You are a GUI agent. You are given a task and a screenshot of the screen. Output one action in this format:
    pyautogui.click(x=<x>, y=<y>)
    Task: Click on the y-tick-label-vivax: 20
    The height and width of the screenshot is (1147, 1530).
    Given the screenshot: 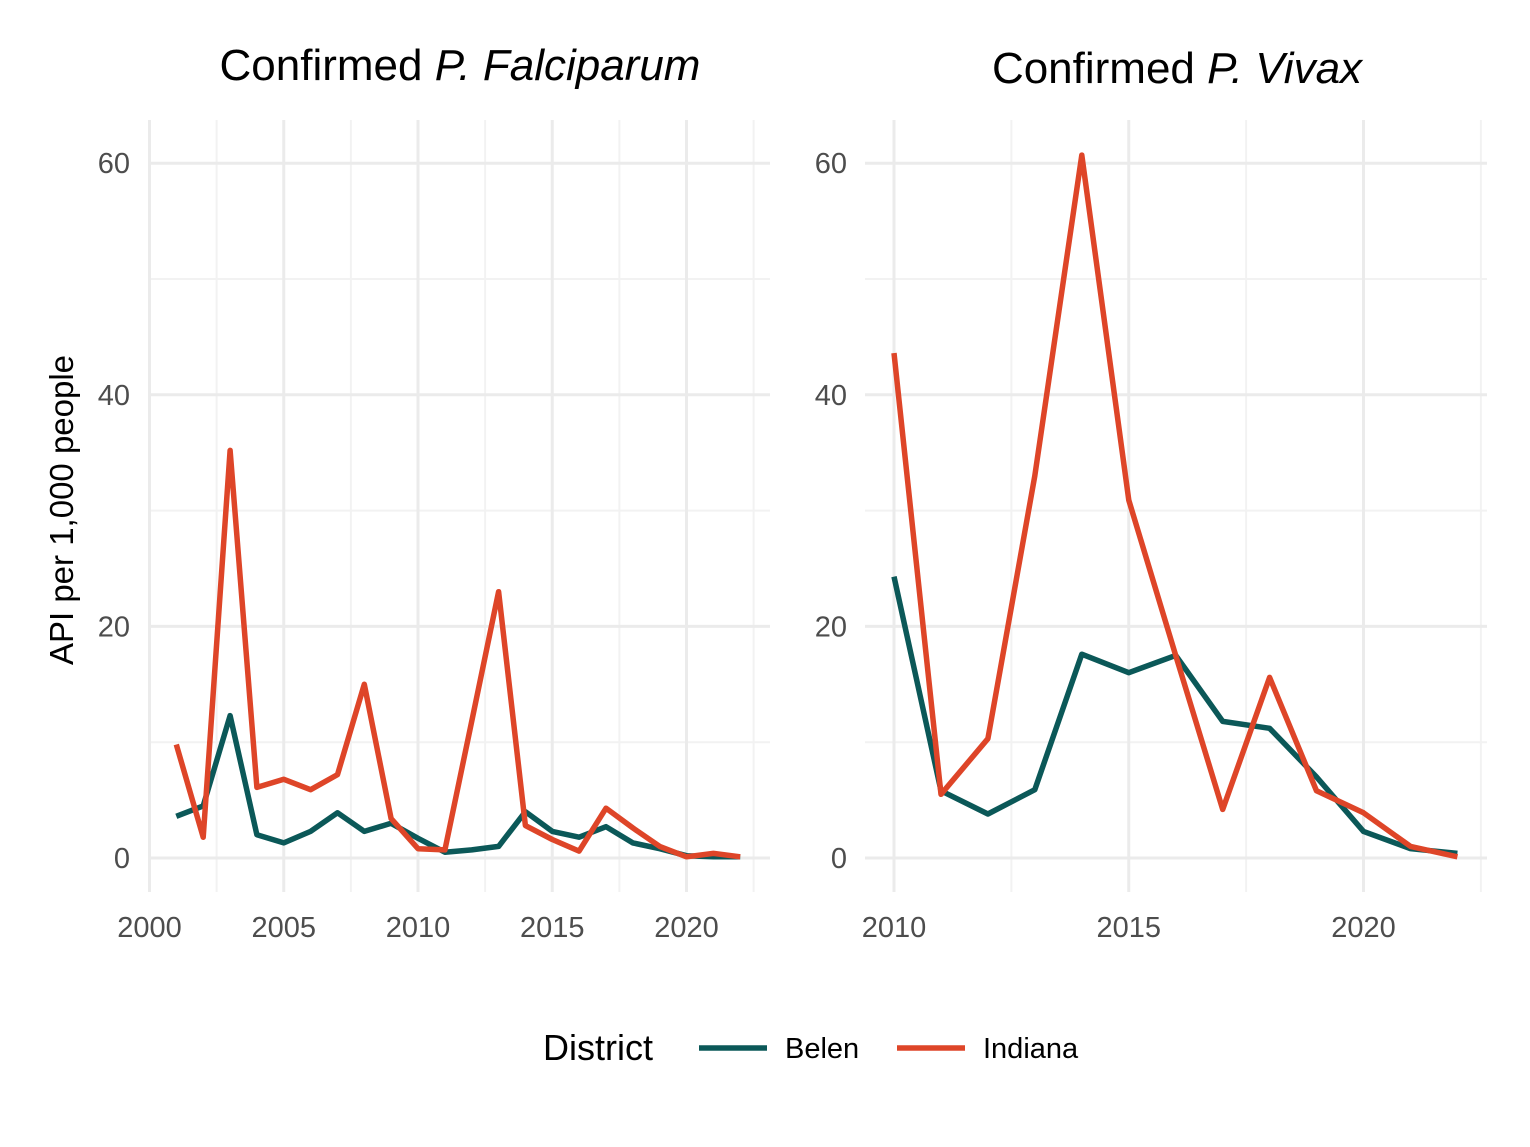 What is the action you would take?
    pyautogui.click(x=831, y=627)
    